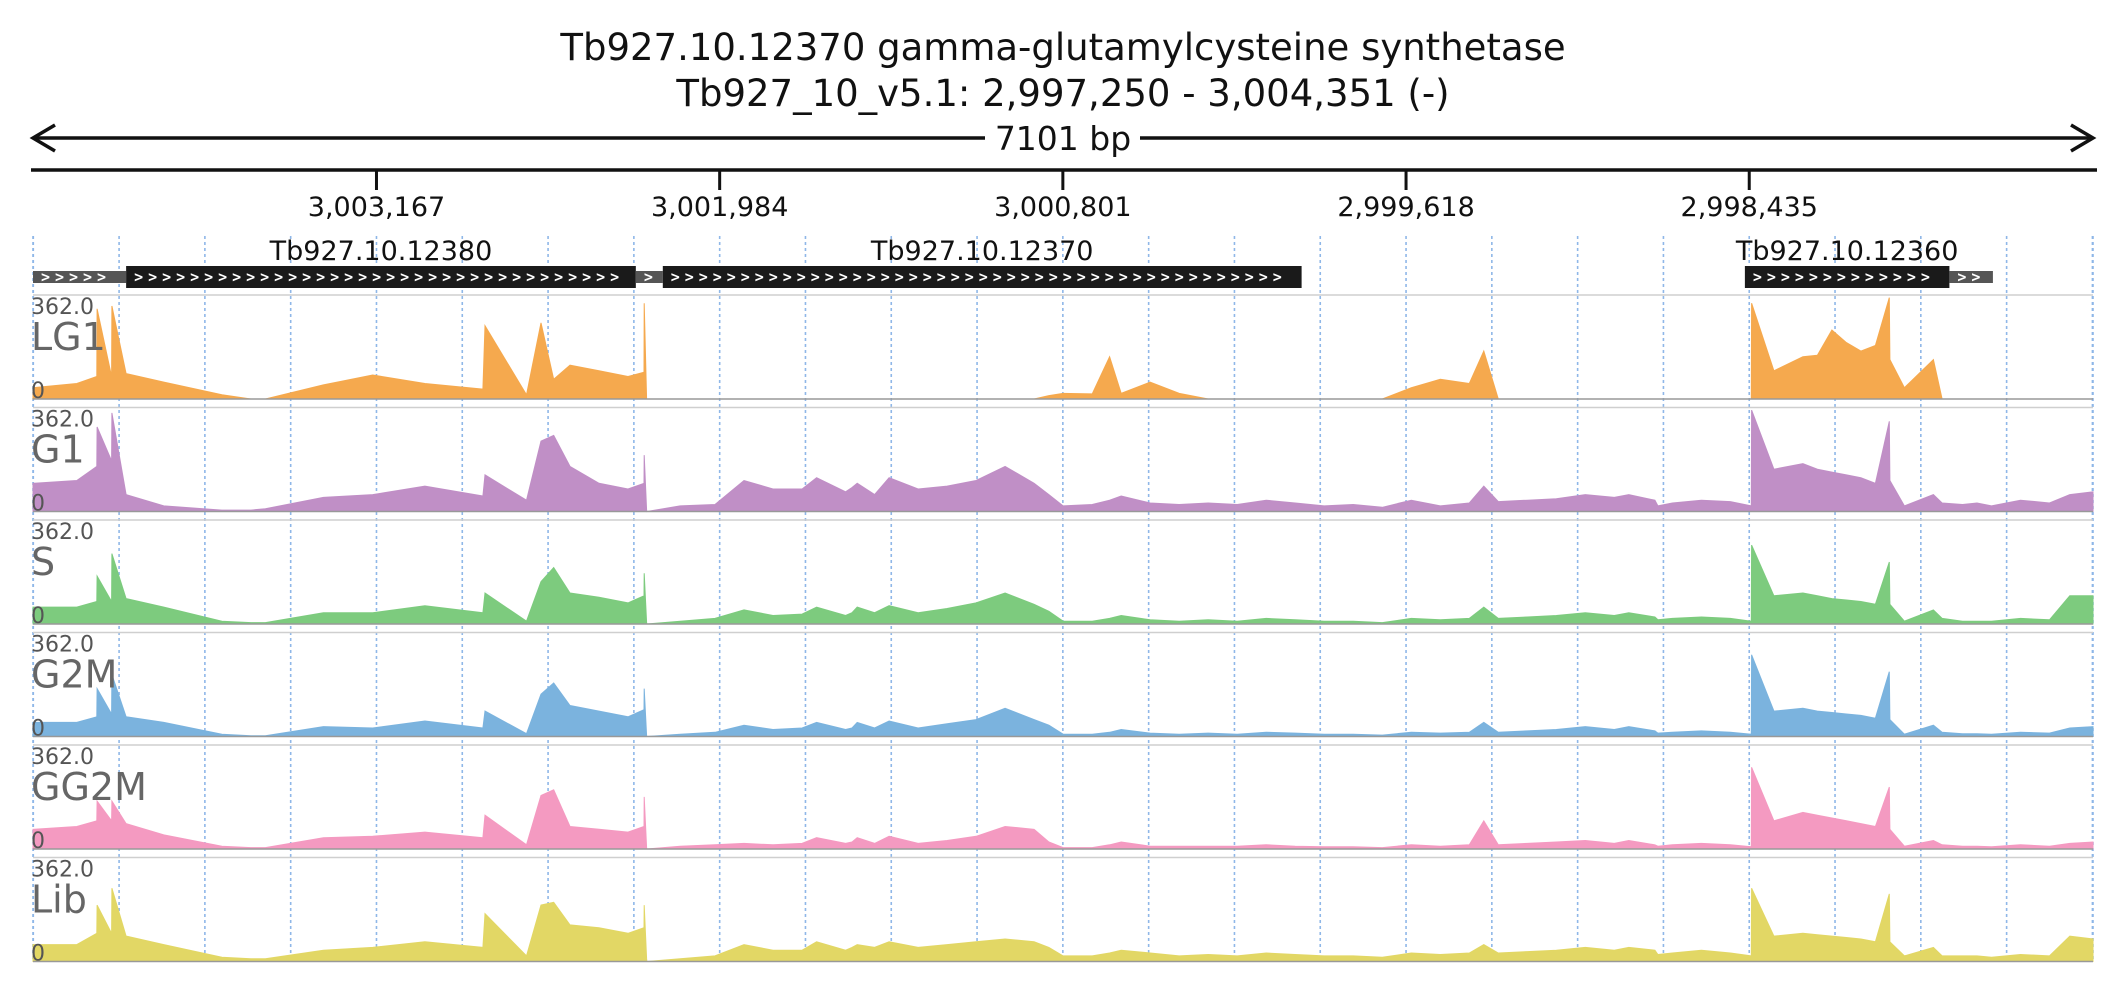  I want to click on track-name: GG2M, so click(89, 787).